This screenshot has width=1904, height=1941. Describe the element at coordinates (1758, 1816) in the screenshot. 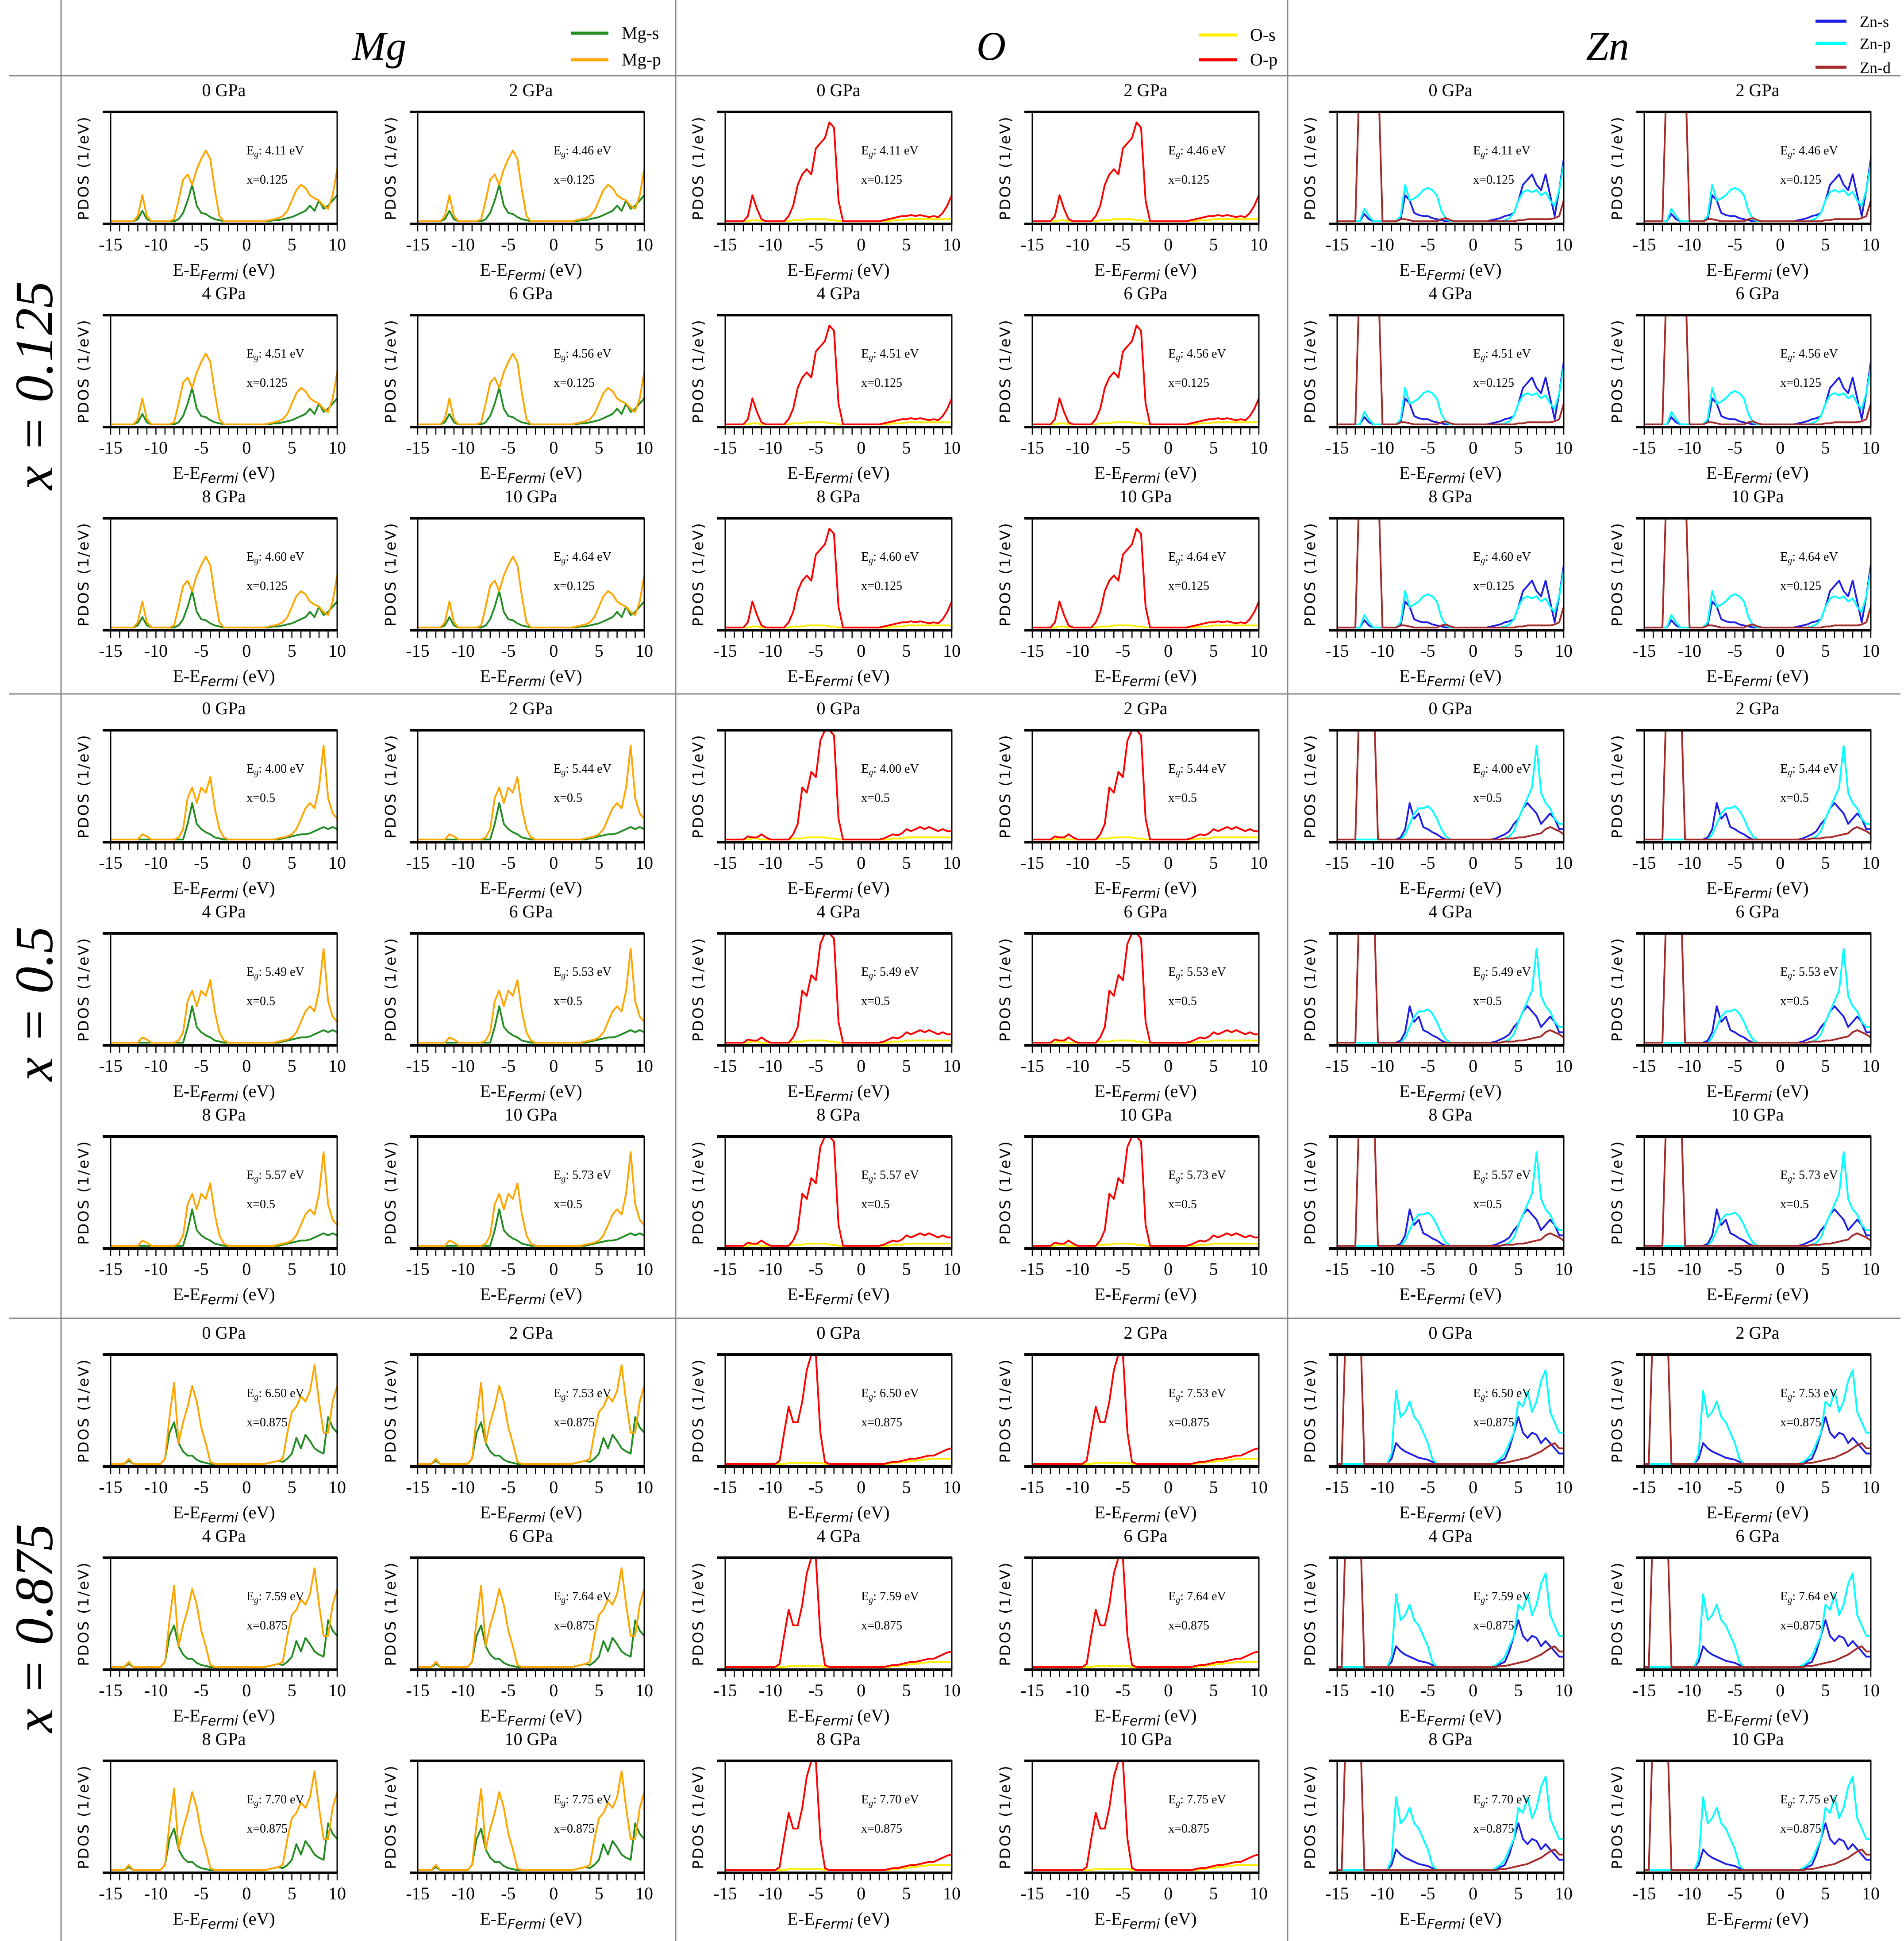

I see `pdos-line-zn-d` at that location.